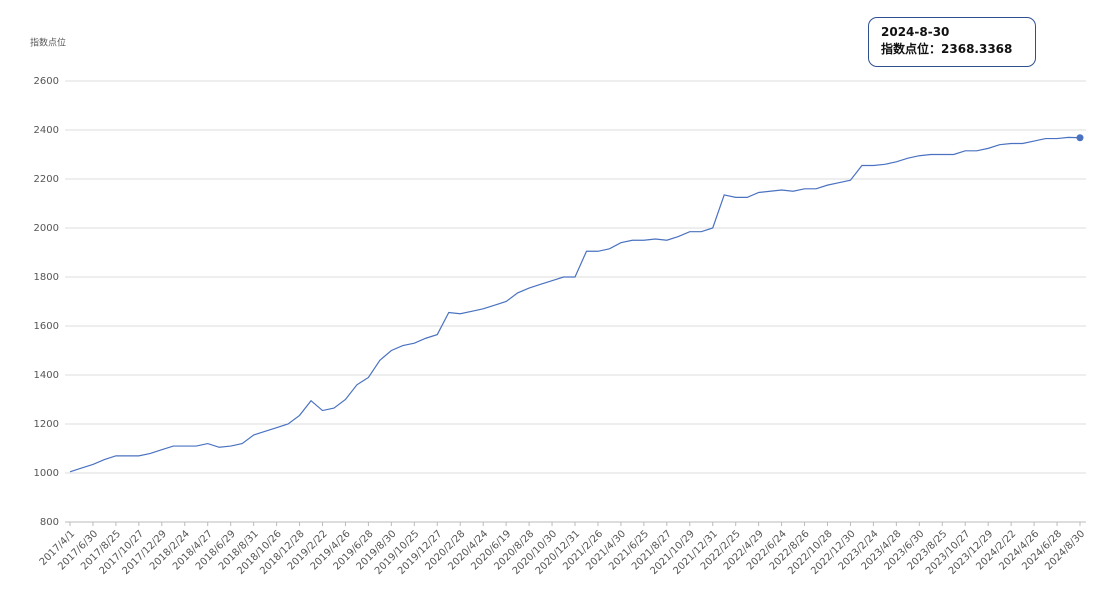 This screenshot has width=1104, height=595. I want to click on y-tick-label: 1400, so click(46, 375).